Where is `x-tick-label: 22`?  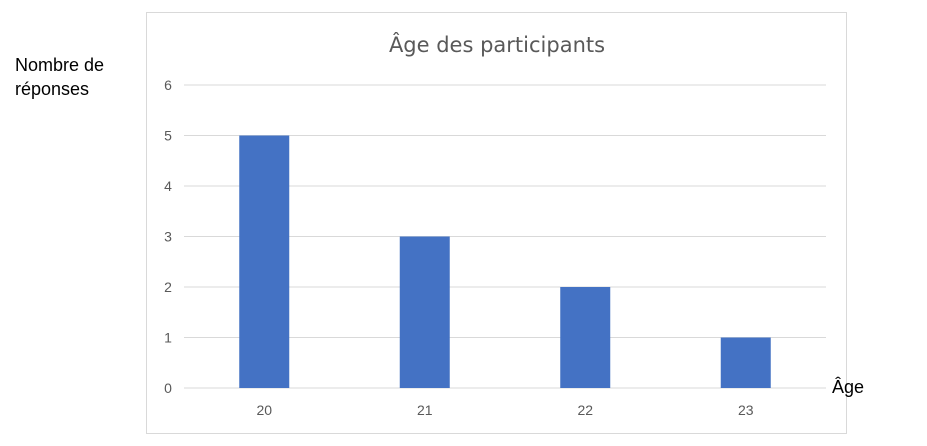 x-tick-label: 22 is located at coordinates (585, 410).